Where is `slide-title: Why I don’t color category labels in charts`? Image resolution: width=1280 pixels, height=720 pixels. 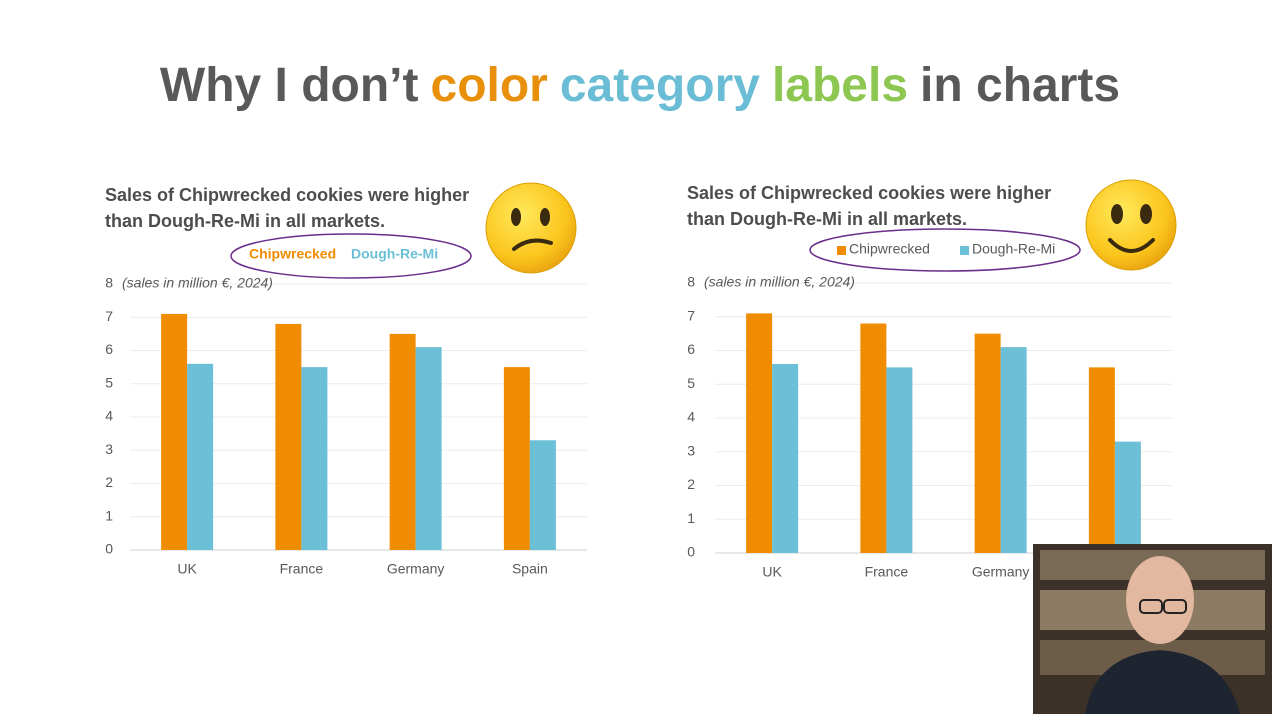
slide-title: Why I don’t color category labels in charts is located at coordinates (640, 85).